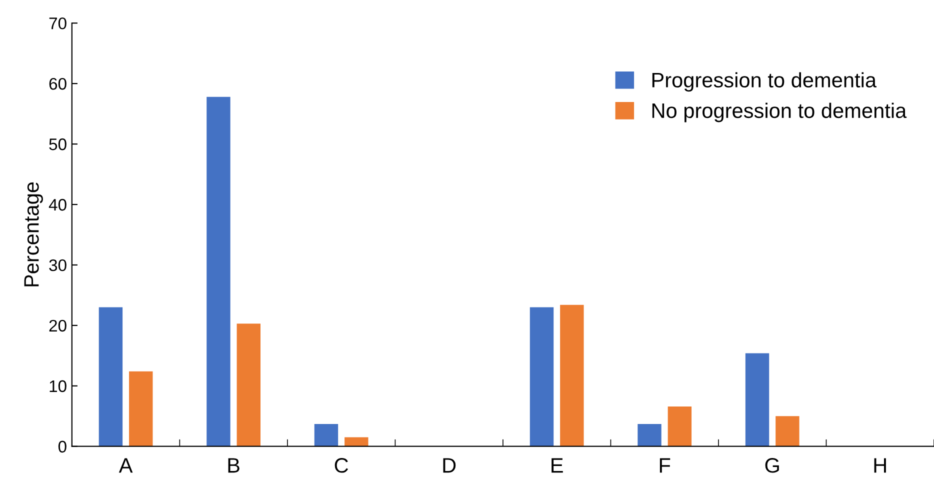 The width and height of the screenshot is (934, 481). I want to click on x-tick-label: B, so click(234, 465).